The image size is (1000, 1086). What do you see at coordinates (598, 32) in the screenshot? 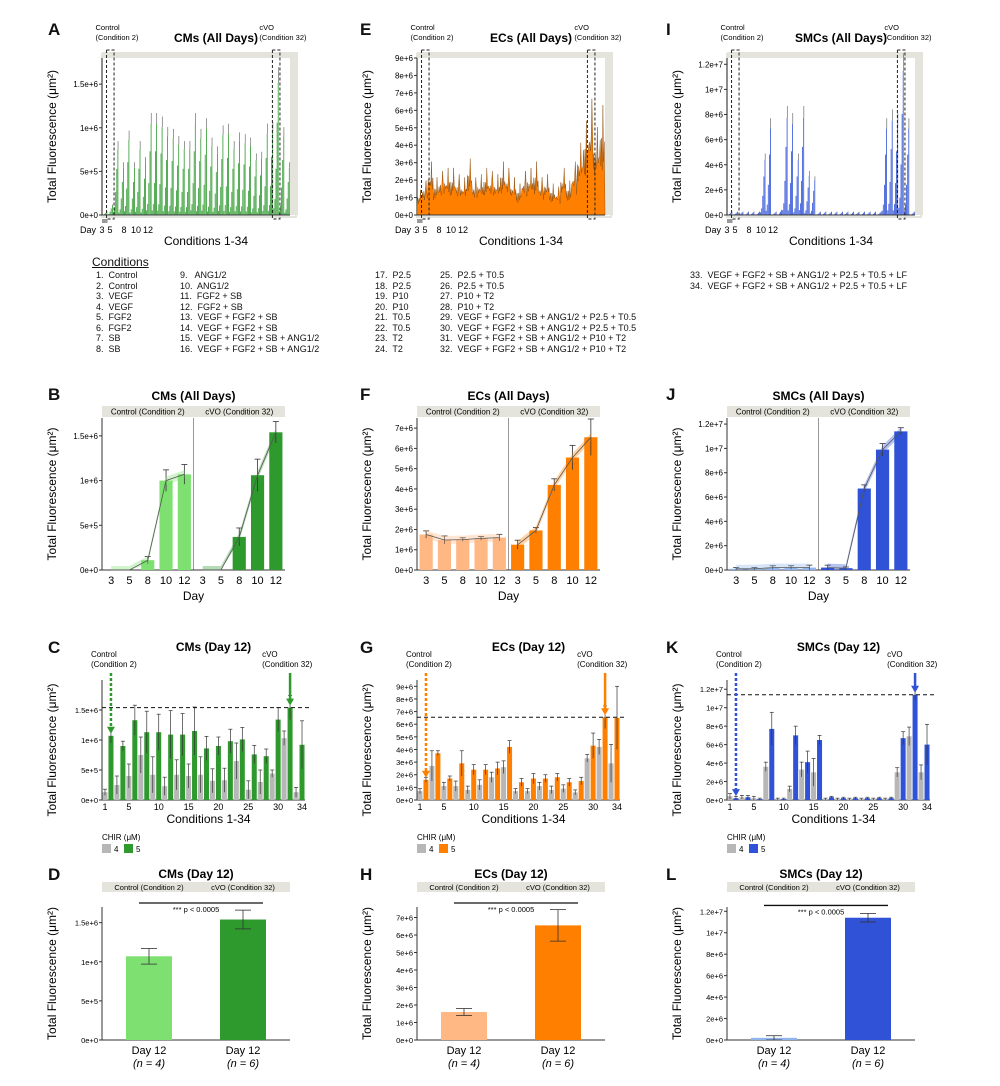
I see `cvo-annotation: cVO (Condition 32)` at bounding box center [598, 32].